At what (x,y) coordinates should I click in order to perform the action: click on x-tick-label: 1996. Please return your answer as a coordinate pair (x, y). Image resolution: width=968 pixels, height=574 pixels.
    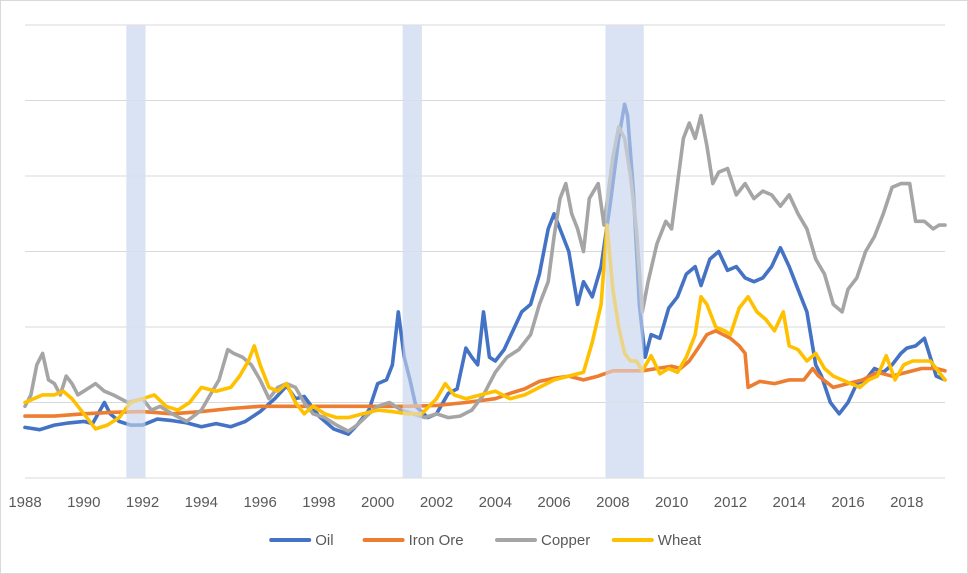
    Looking at the image, I should click on (259, 502).